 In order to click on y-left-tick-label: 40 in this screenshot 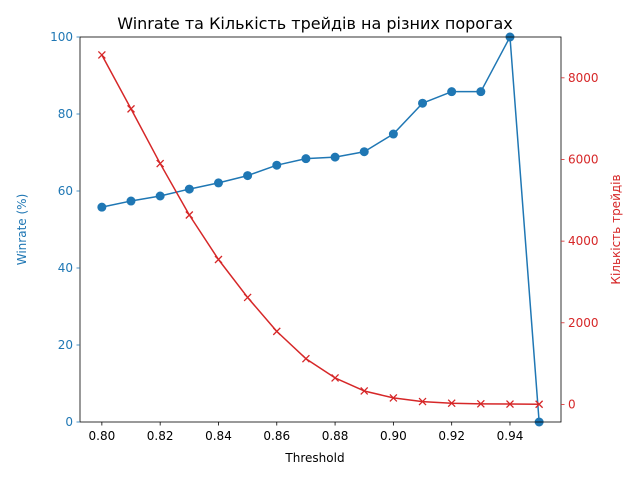, I will do `click(65, 268)`.